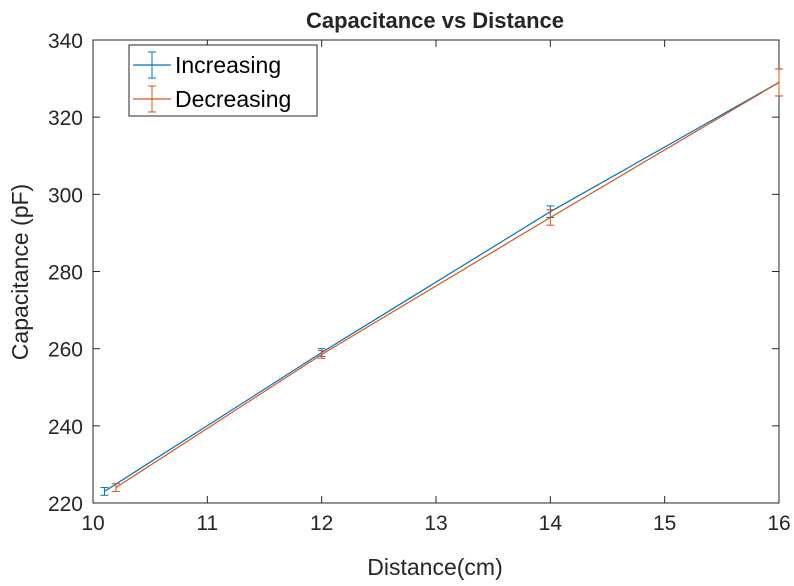  What do you see at coordinates (435, 20) in the screenshot?
I see `chart-title: Capacitance vs Distance` at bounding box center [435, 20].